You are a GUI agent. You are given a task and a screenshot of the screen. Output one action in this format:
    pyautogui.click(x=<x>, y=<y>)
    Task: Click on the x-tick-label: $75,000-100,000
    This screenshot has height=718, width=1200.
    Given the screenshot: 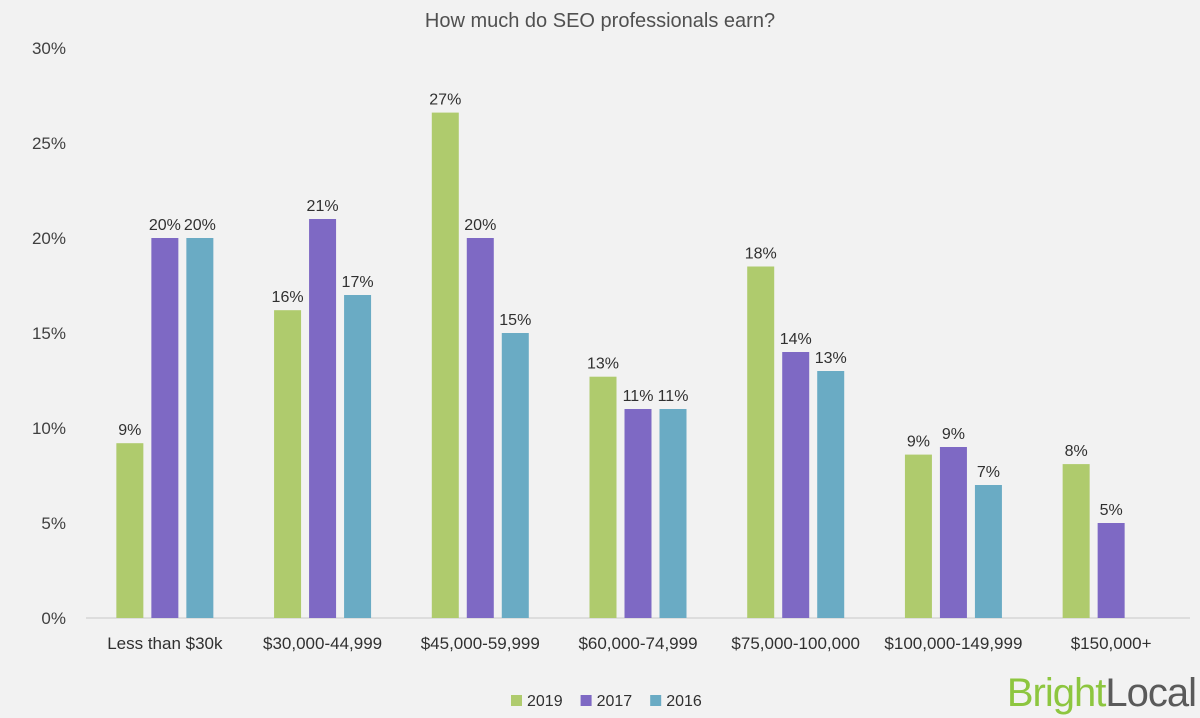 What is the action you would take?
    pyautogui.click(x=795, y=643)
    